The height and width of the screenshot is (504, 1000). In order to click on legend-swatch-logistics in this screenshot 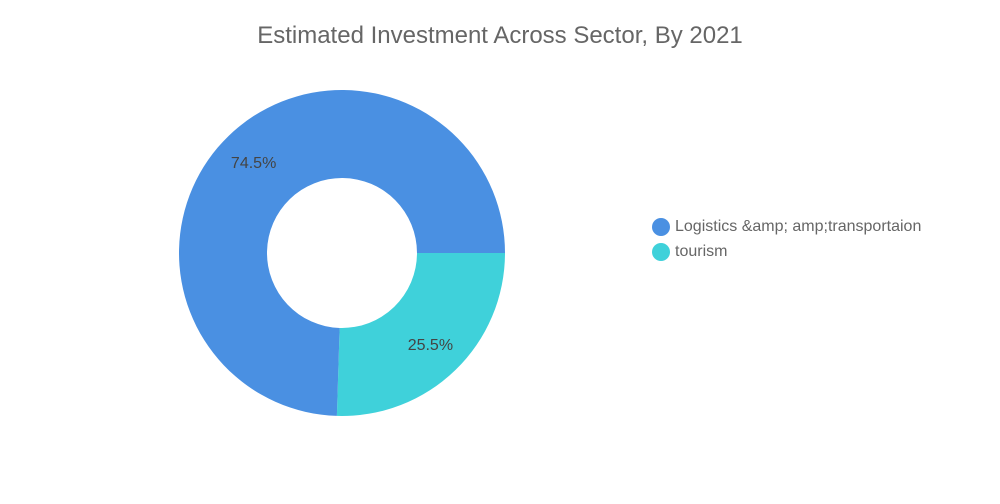, I will do `click(661, 226)`.